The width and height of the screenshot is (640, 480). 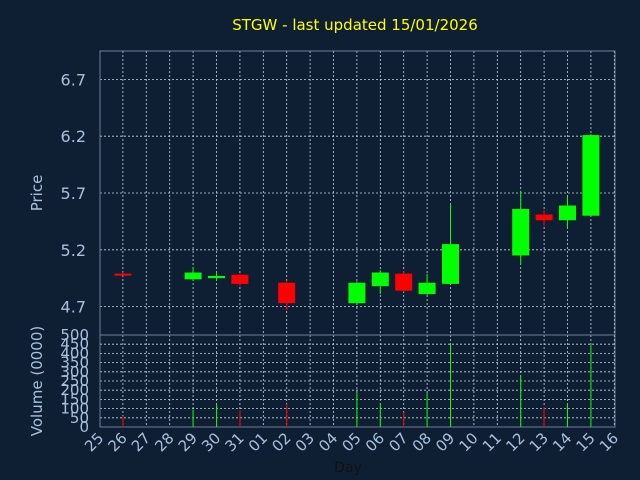 I want to click on price-tick-label: 4.7, so click(x=73, y=307).